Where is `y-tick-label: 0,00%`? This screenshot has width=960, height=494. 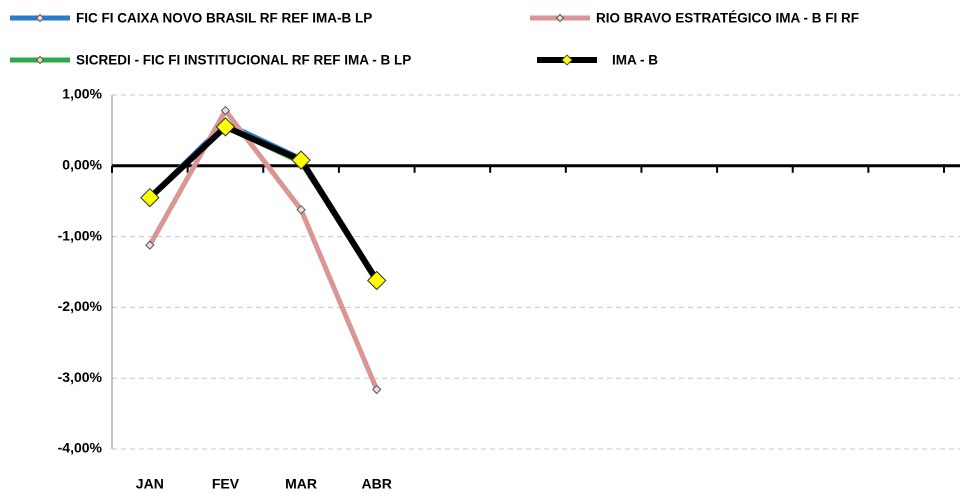
y-tick-label: 0,00% is located at coordinates (82, 165).